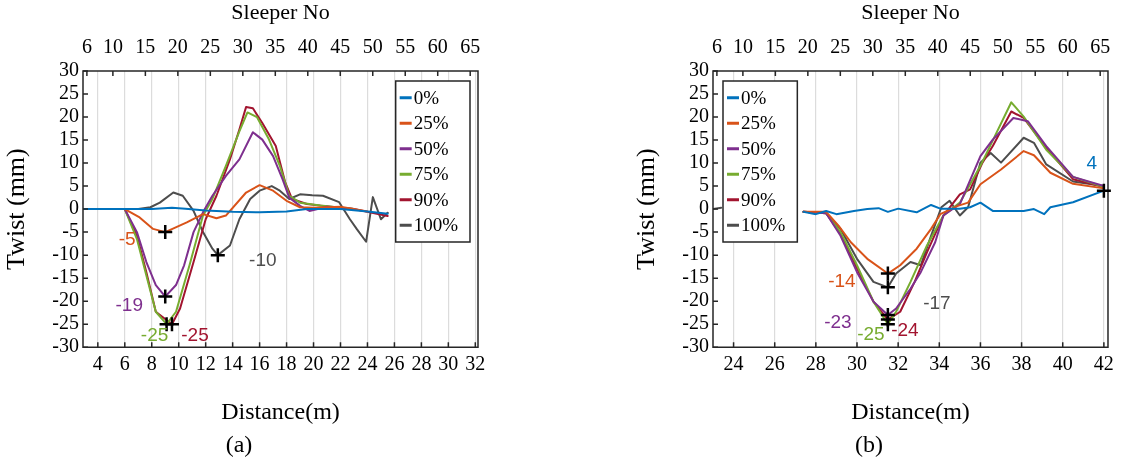 The image size is (1121, 468). What do you see at coordinates (1092, 162) in the screenshot?
I see `annotation: 4` at bounding box center [1092, 162].